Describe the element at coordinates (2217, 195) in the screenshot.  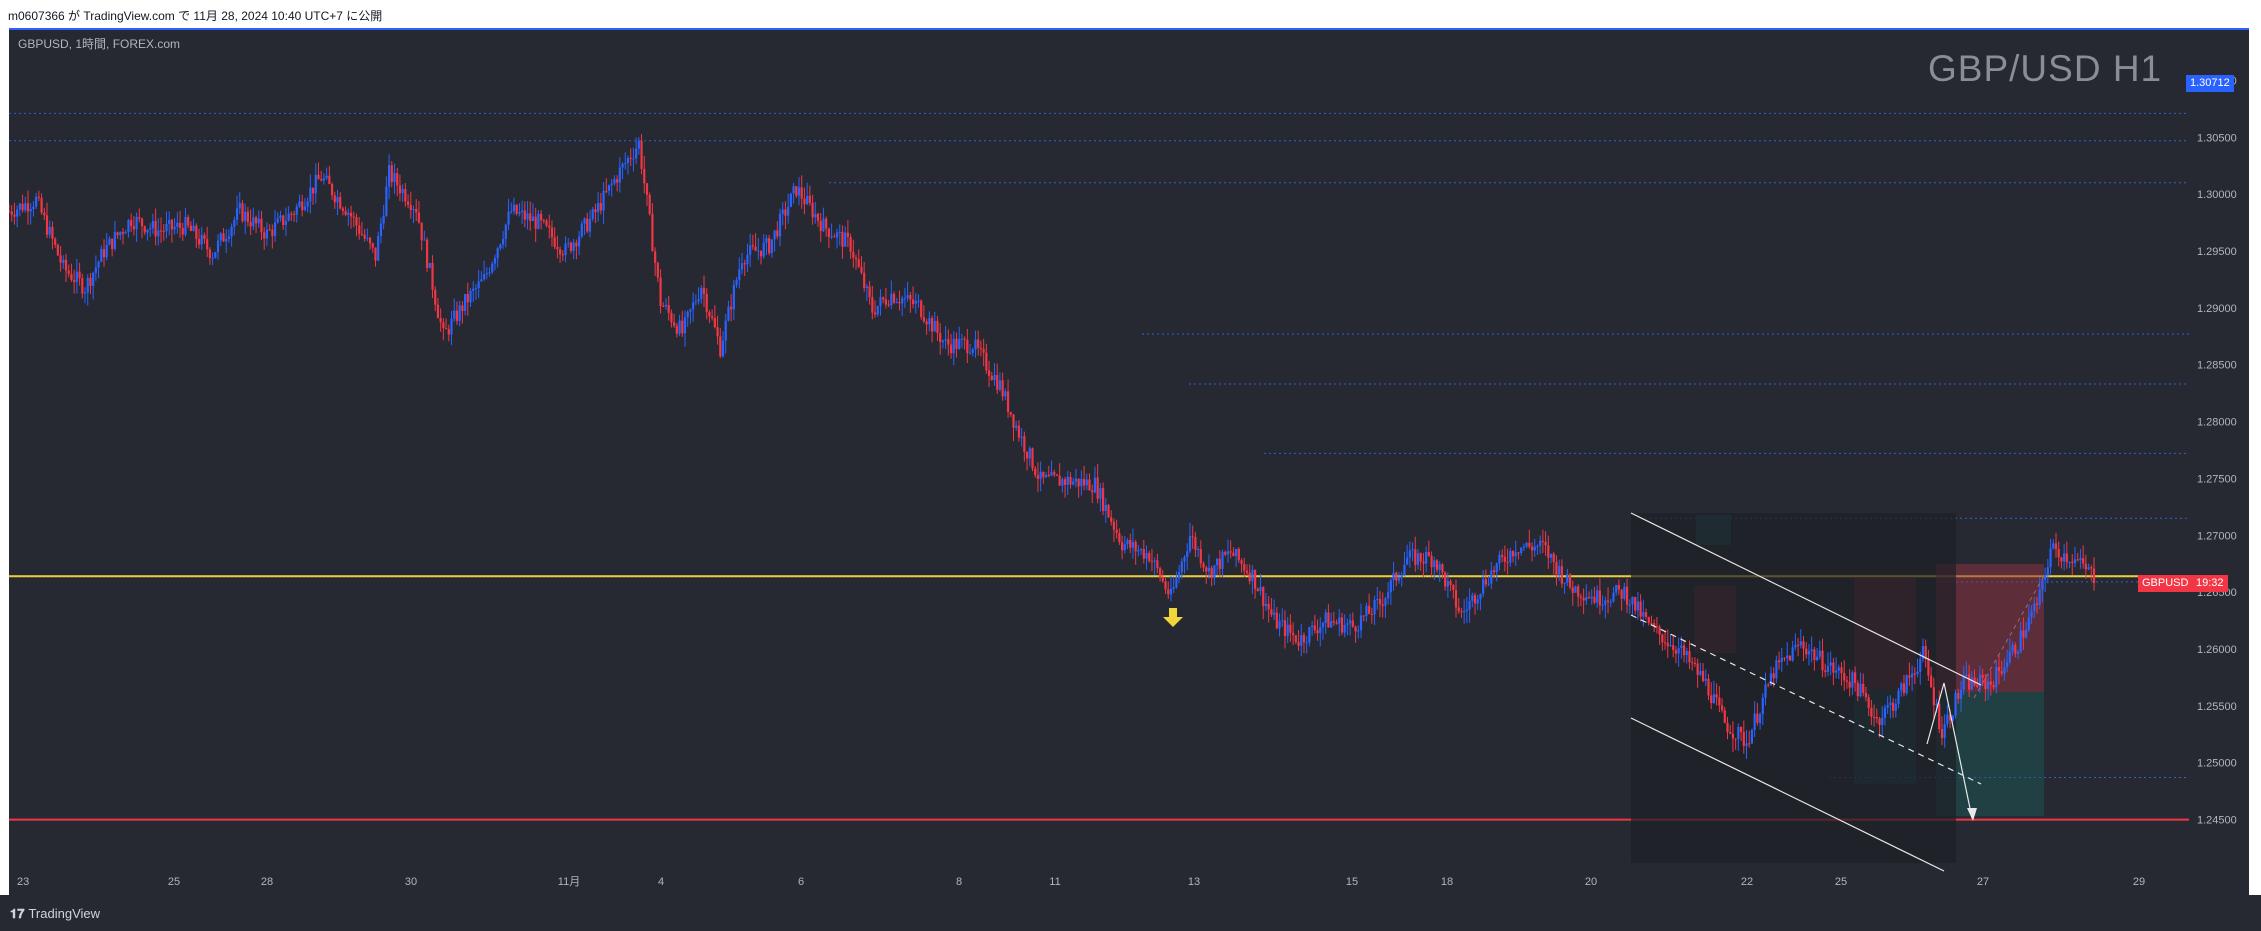
I see `y-tick-label: 1.30000` at that location.